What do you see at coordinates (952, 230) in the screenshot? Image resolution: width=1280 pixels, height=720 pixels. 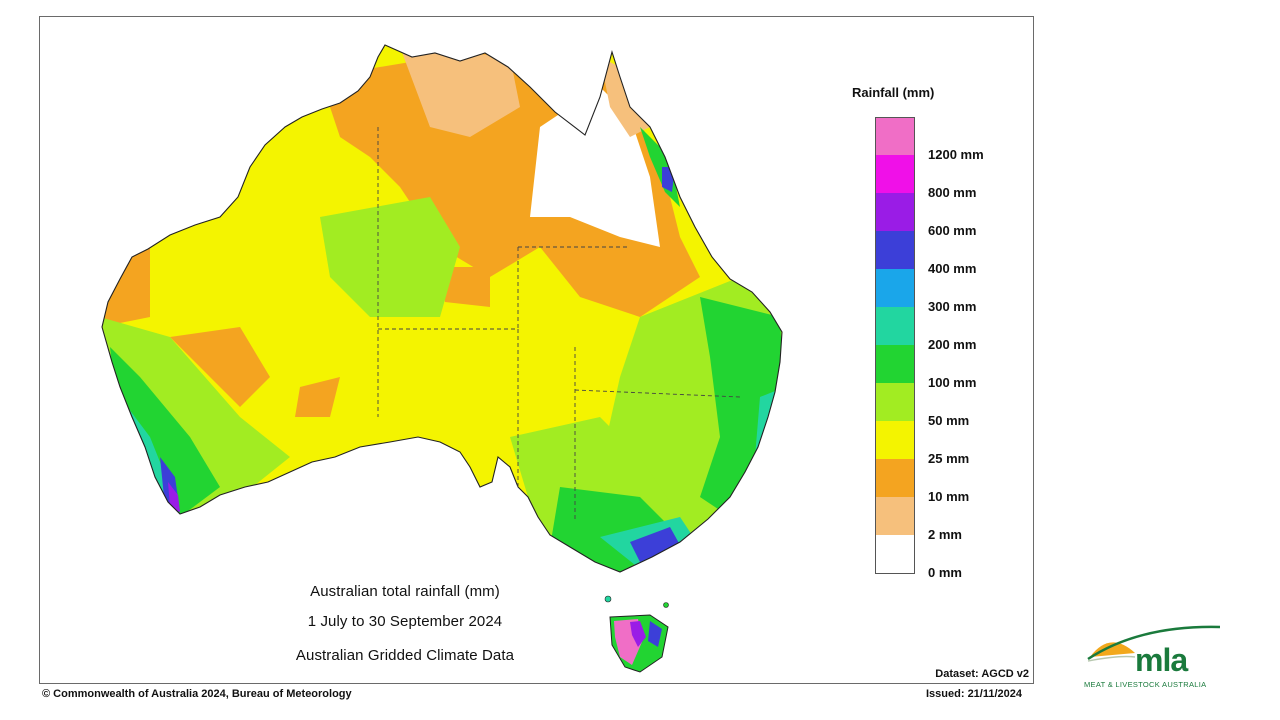 I see `legend-label-2: 600 mm` at bounding box center [952, 230].